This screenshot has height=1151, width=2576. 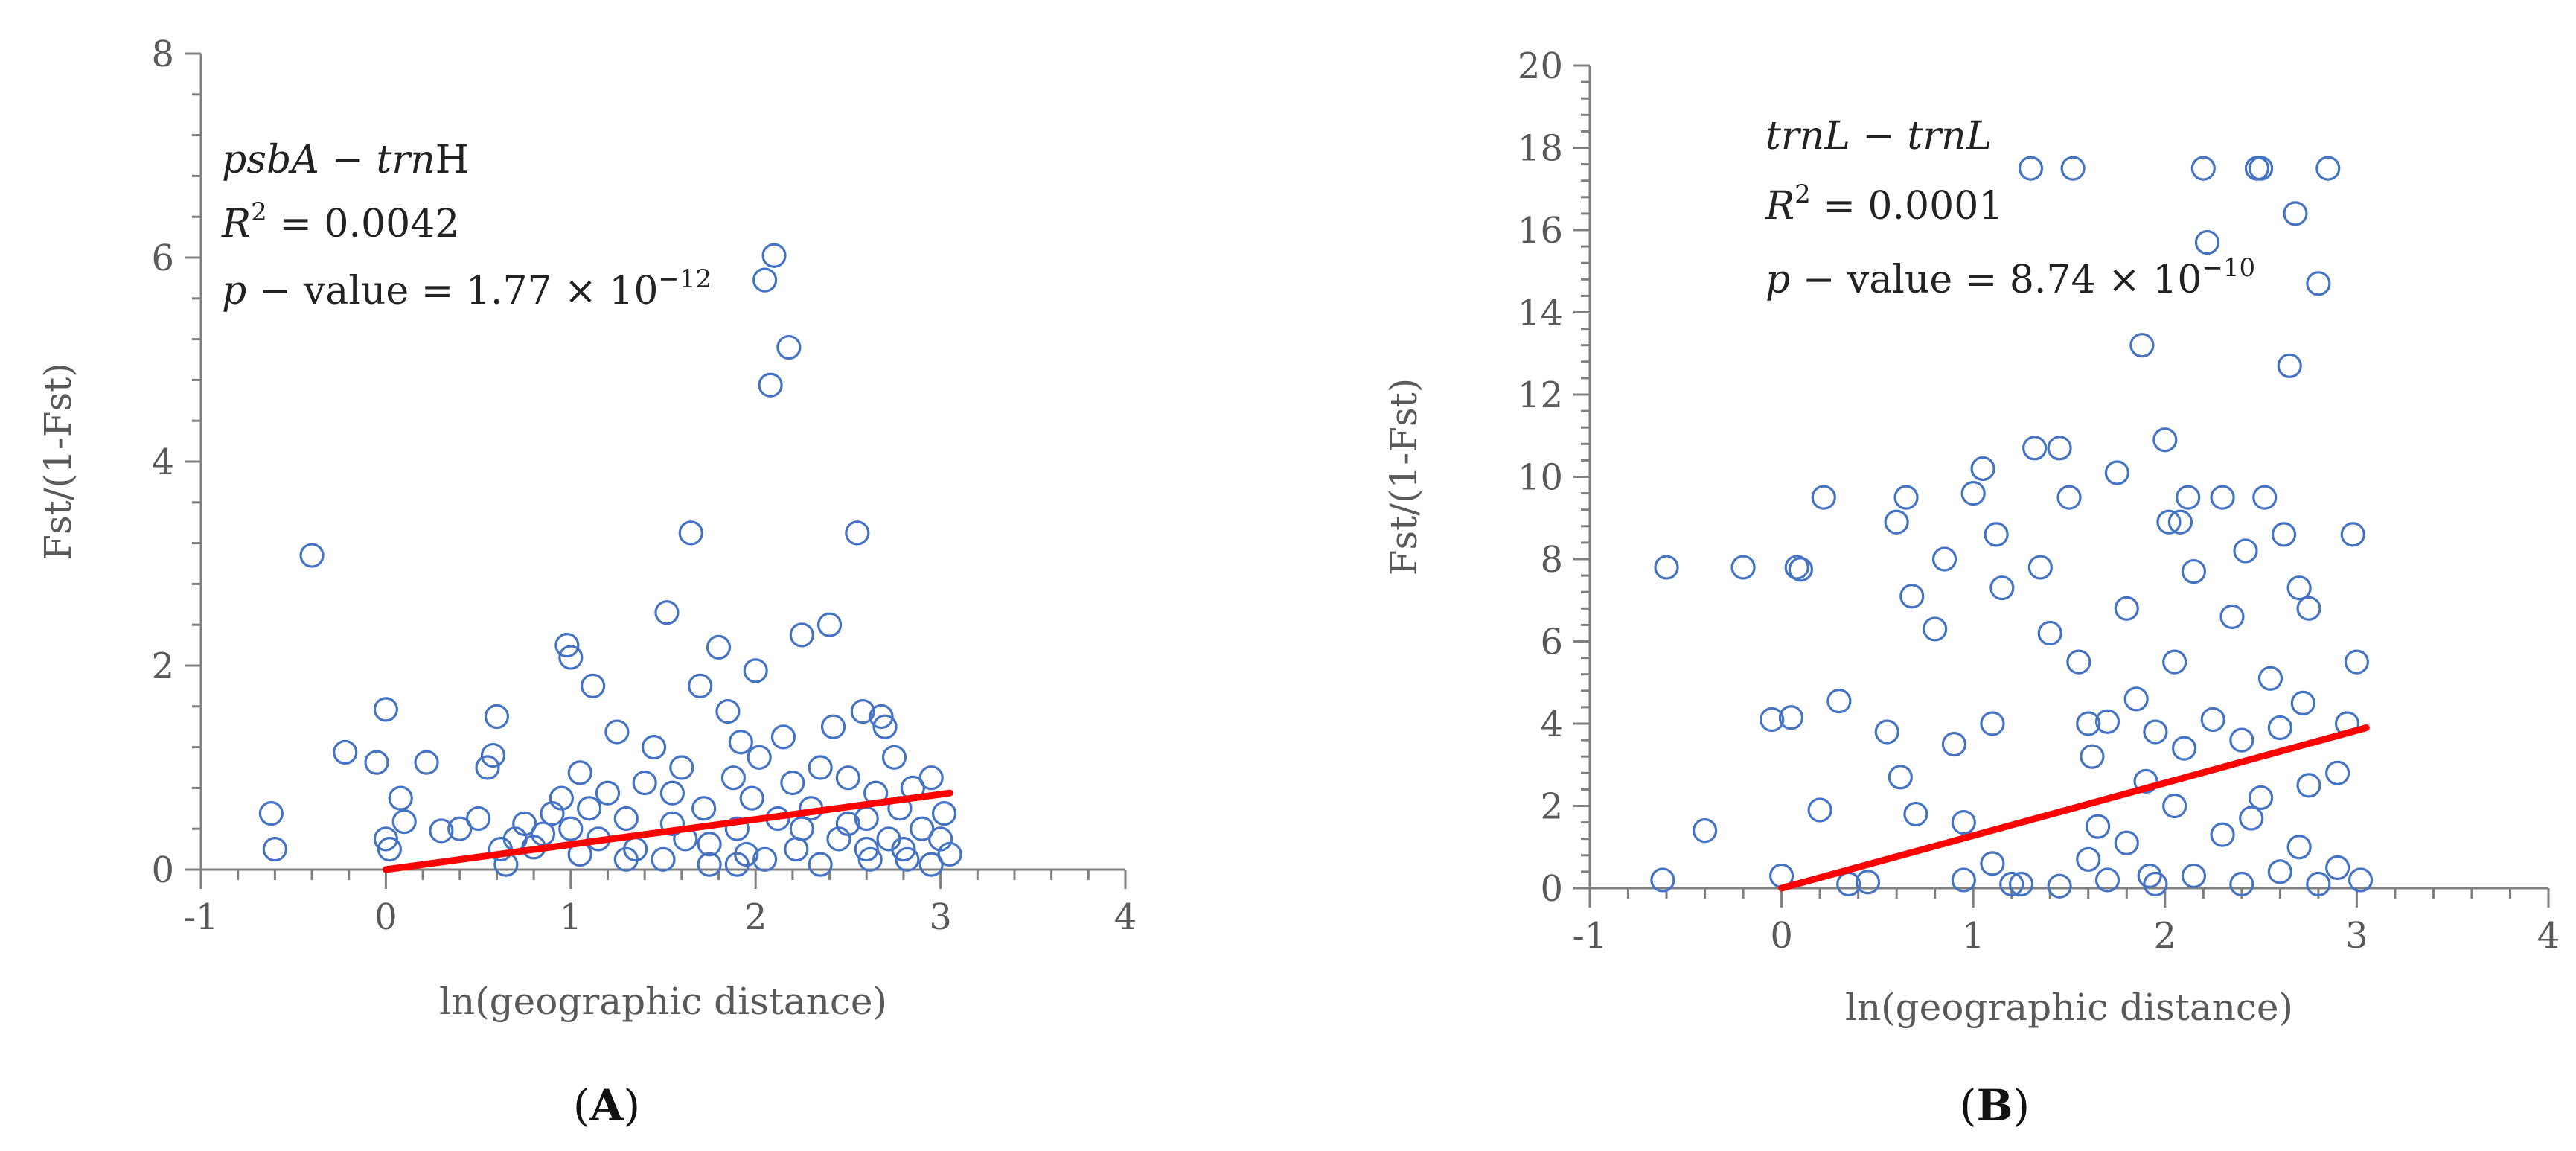 I want to click on panel-a-annotation-pvalue: p − value = 1.77 × 10−12, so click(x=467, y=289).